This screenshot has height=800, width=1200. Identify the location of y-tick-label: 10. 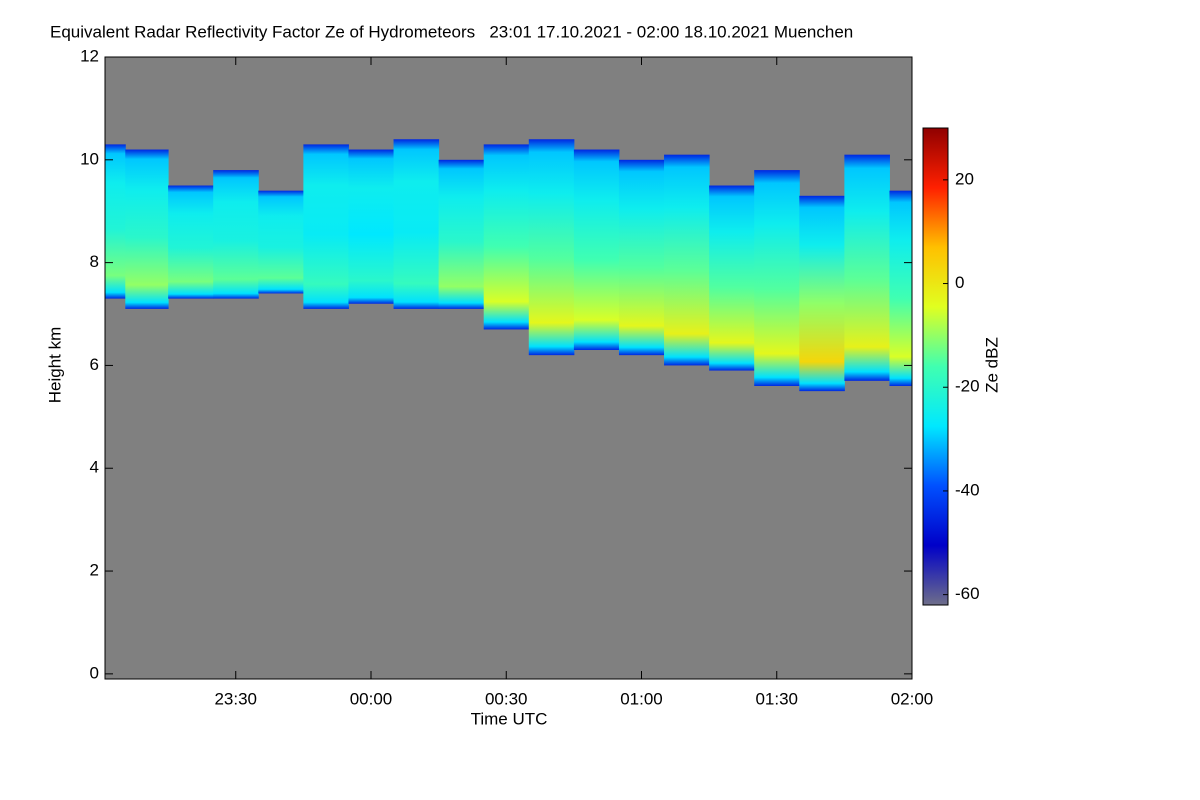
(89, 158).